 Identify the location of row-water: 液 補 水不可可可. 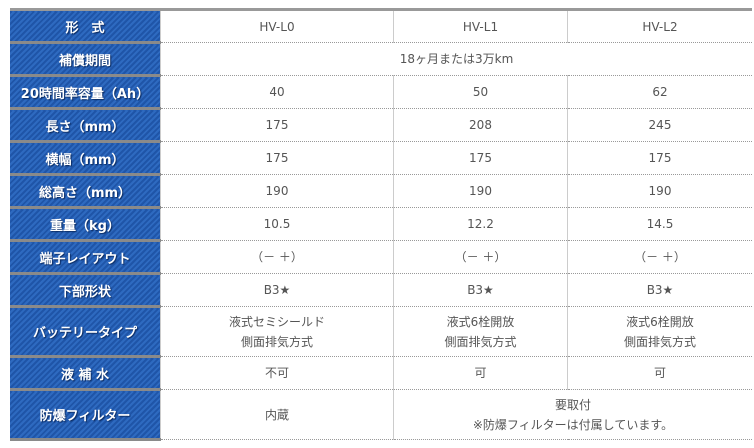
(381, 373).